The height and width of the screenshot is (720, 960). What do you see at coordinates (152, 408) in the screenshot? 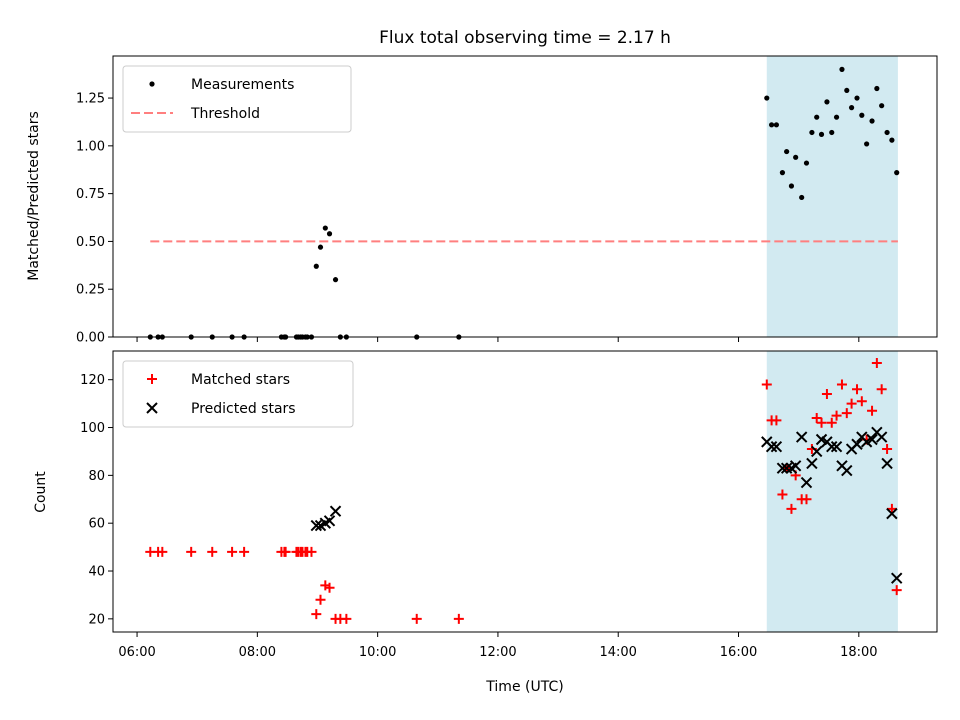
I see `legend-x-icon` at bounding box center [152, 408].